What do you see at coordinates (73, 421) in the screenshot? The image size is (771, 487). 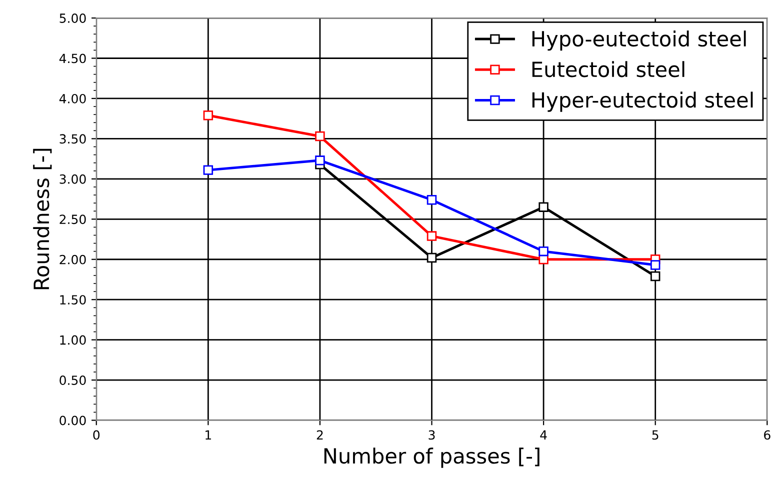 I see `y-tick-label: 0.00` at bounding box center [73, 421].